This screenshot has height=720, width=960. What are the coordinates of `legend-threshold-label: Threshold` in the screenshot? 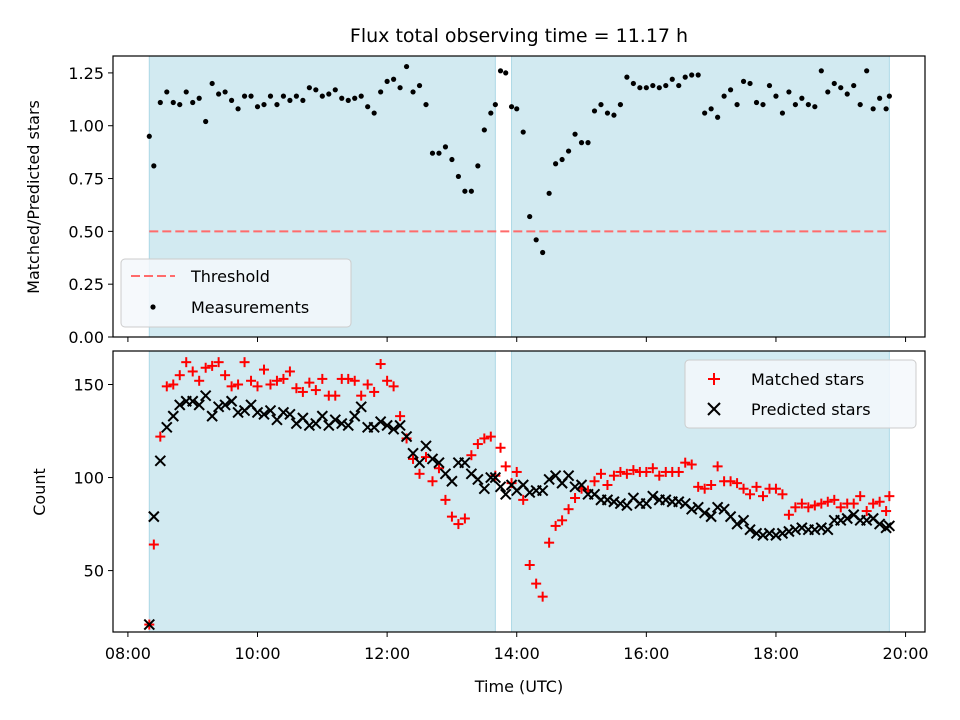 It's located at (230, 276).